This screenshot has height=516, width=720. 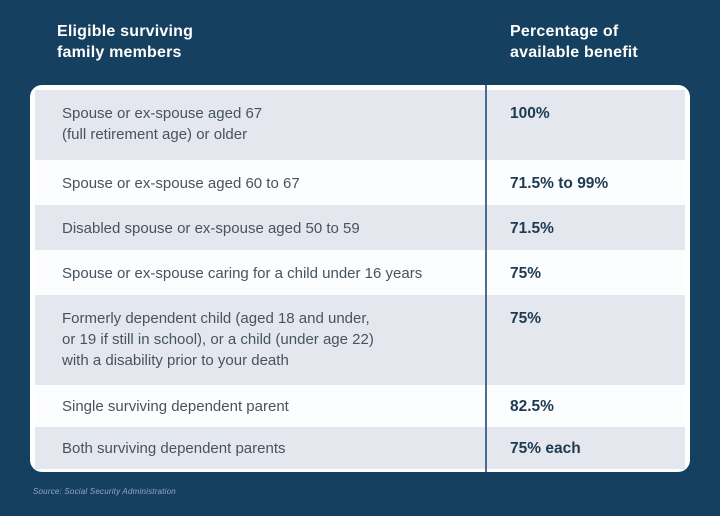 I want to click on source-credit: Source: Social Security Administration, so click(x=104, y=491).